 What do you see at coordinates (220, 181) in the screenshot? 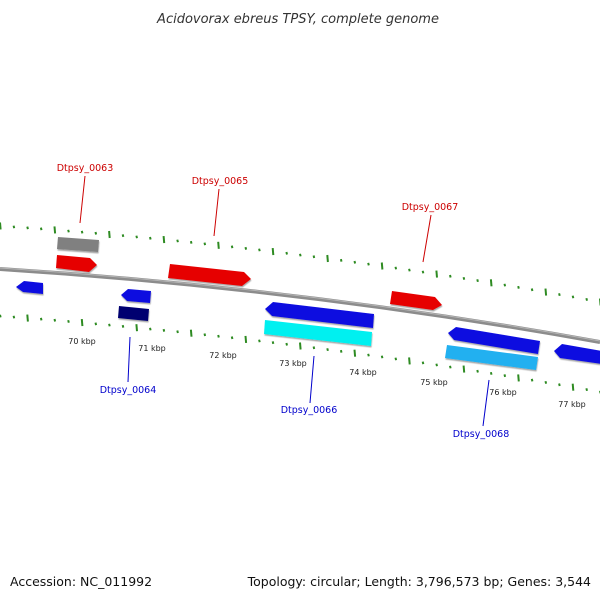
I see `label-dtpsy-0065: Dtpsy_0065` at bounding box center [220, 181].